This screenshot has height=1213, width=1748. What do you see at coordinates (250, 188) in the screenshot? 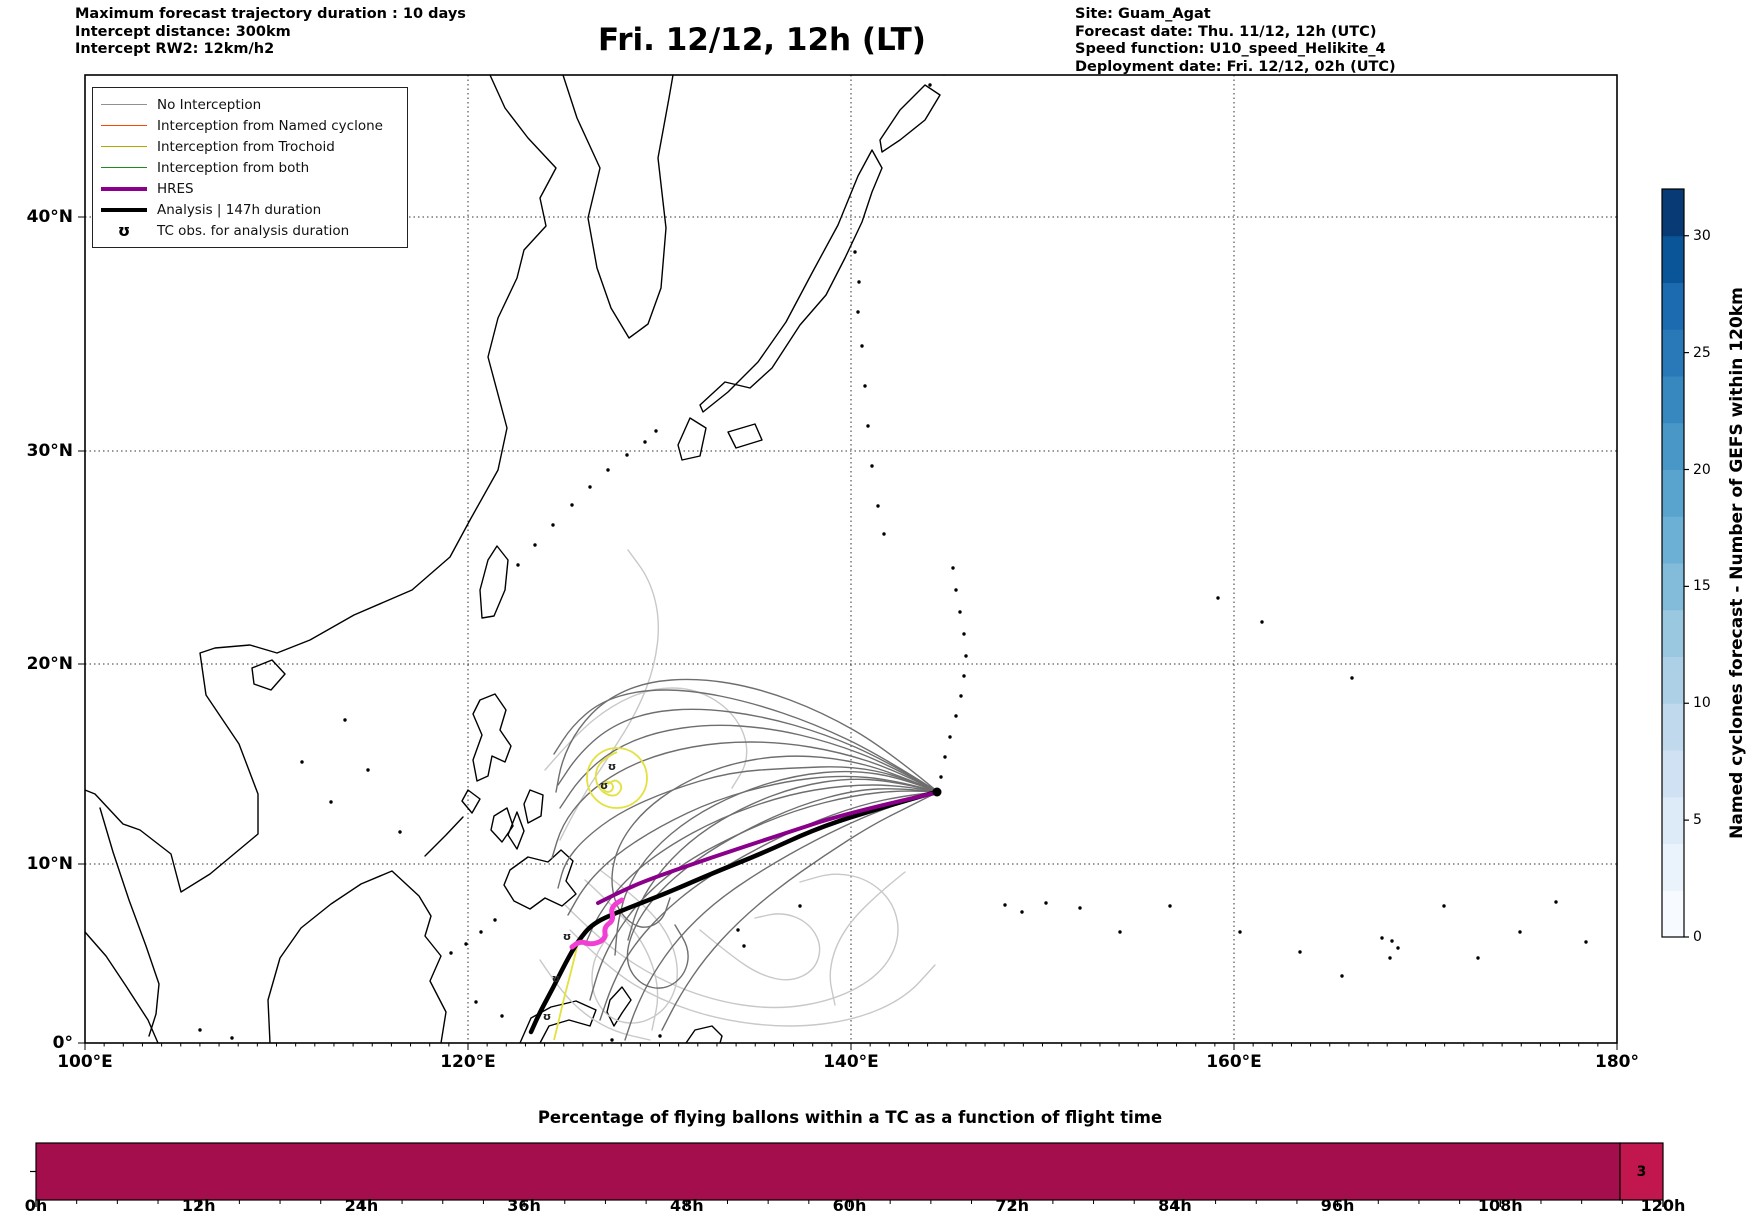
I see `legend-item: HRES` at bounding box center [250, 188].